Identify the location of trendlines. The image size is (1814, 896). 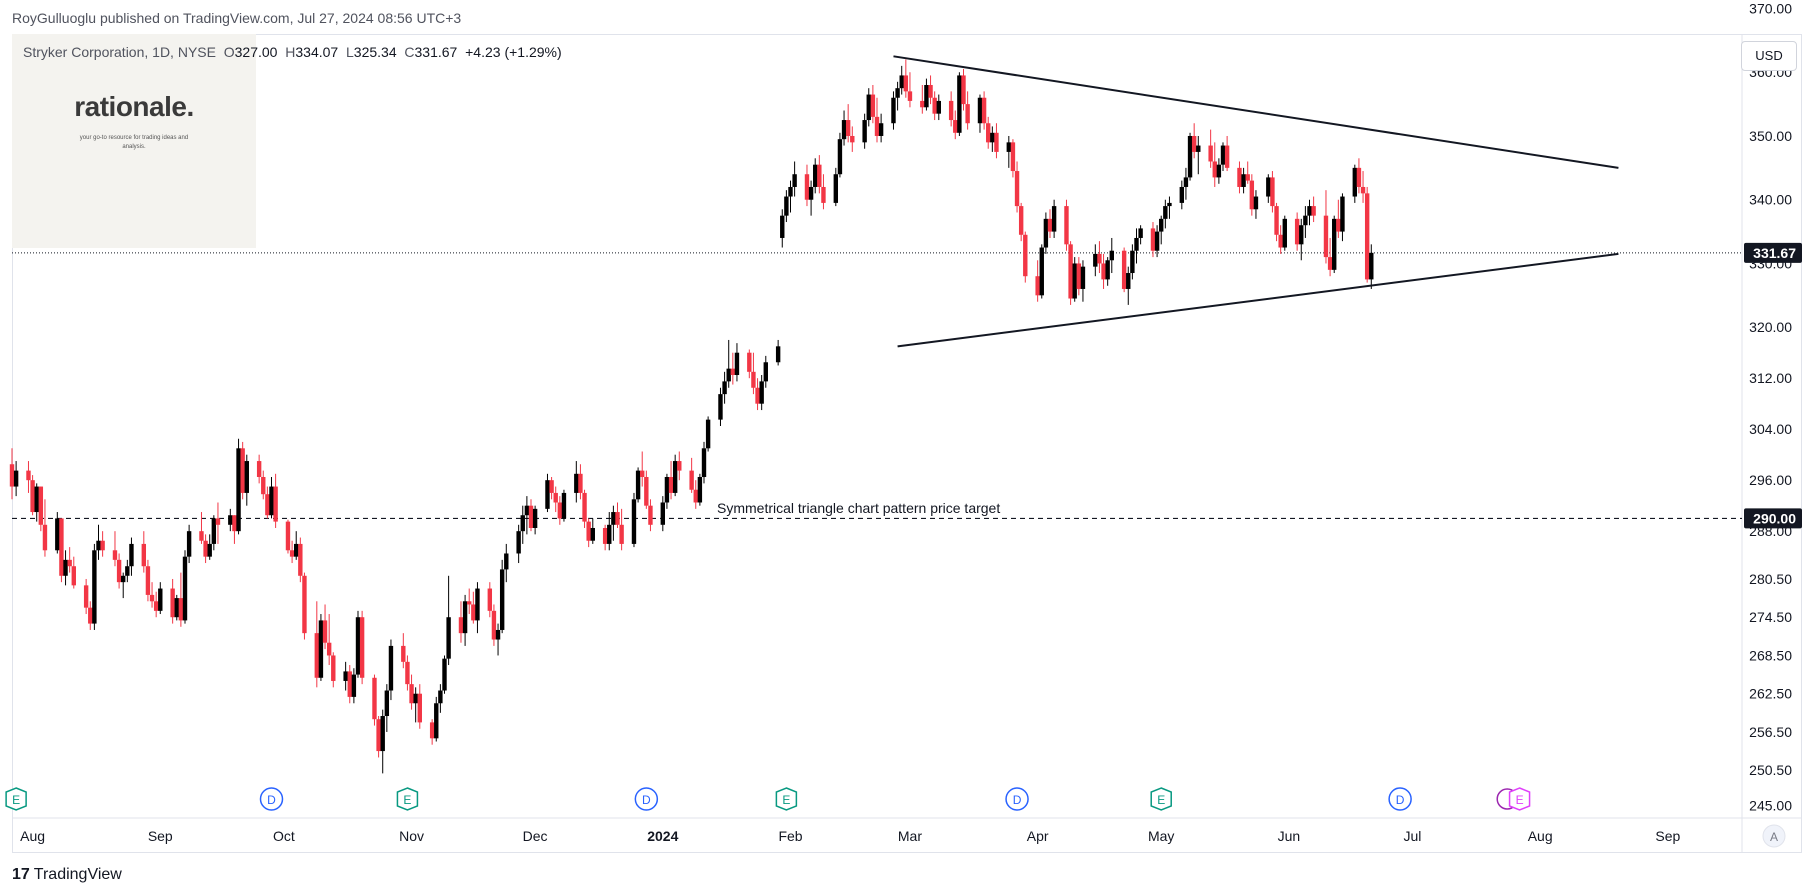
(1256, 201).